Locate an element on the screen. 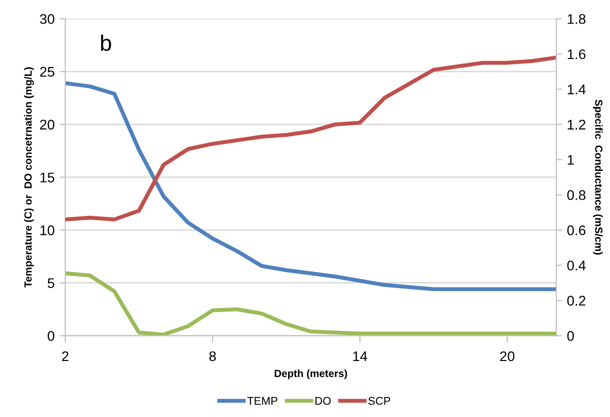  annotation: b is located at coordinates (106, 42).